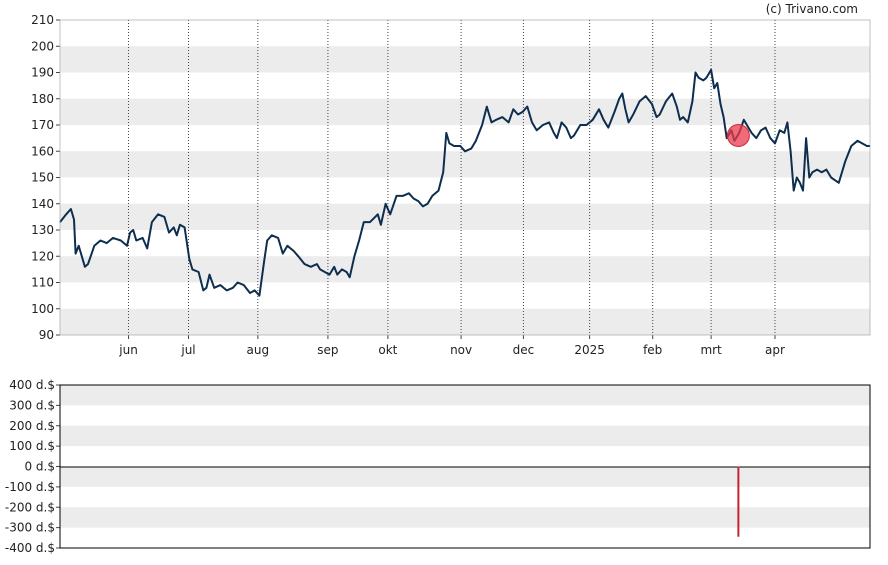  Describe the element at coordinates (30, 487) in the screenshot. I see `y-tick-label: -100 d.$` at that location.